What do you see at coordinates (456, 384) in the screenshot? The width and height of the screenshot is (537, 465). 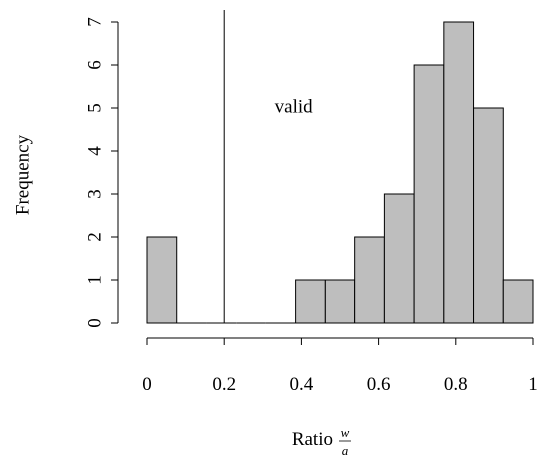 I see `x-tick-label: 0.8` at bounding box center [456, 384].